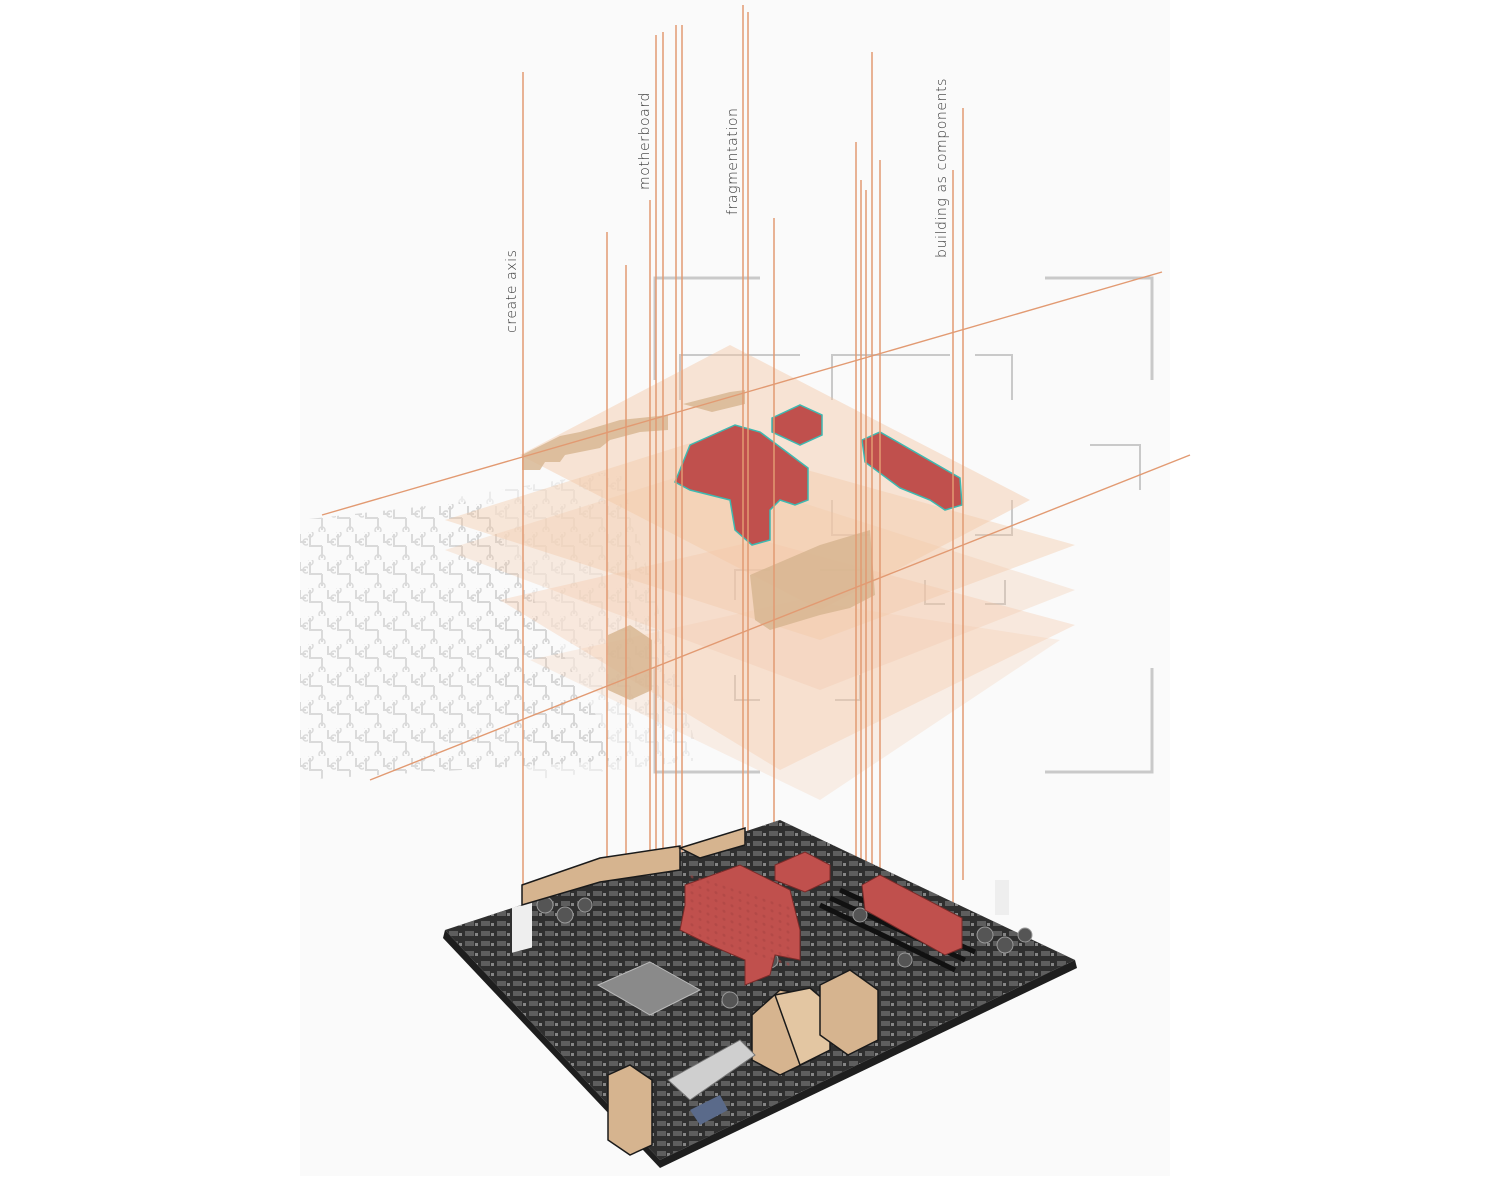 The image size is (1500, 1180). I want to click on label-fragmentation: fragmentation, so click(733, 161).